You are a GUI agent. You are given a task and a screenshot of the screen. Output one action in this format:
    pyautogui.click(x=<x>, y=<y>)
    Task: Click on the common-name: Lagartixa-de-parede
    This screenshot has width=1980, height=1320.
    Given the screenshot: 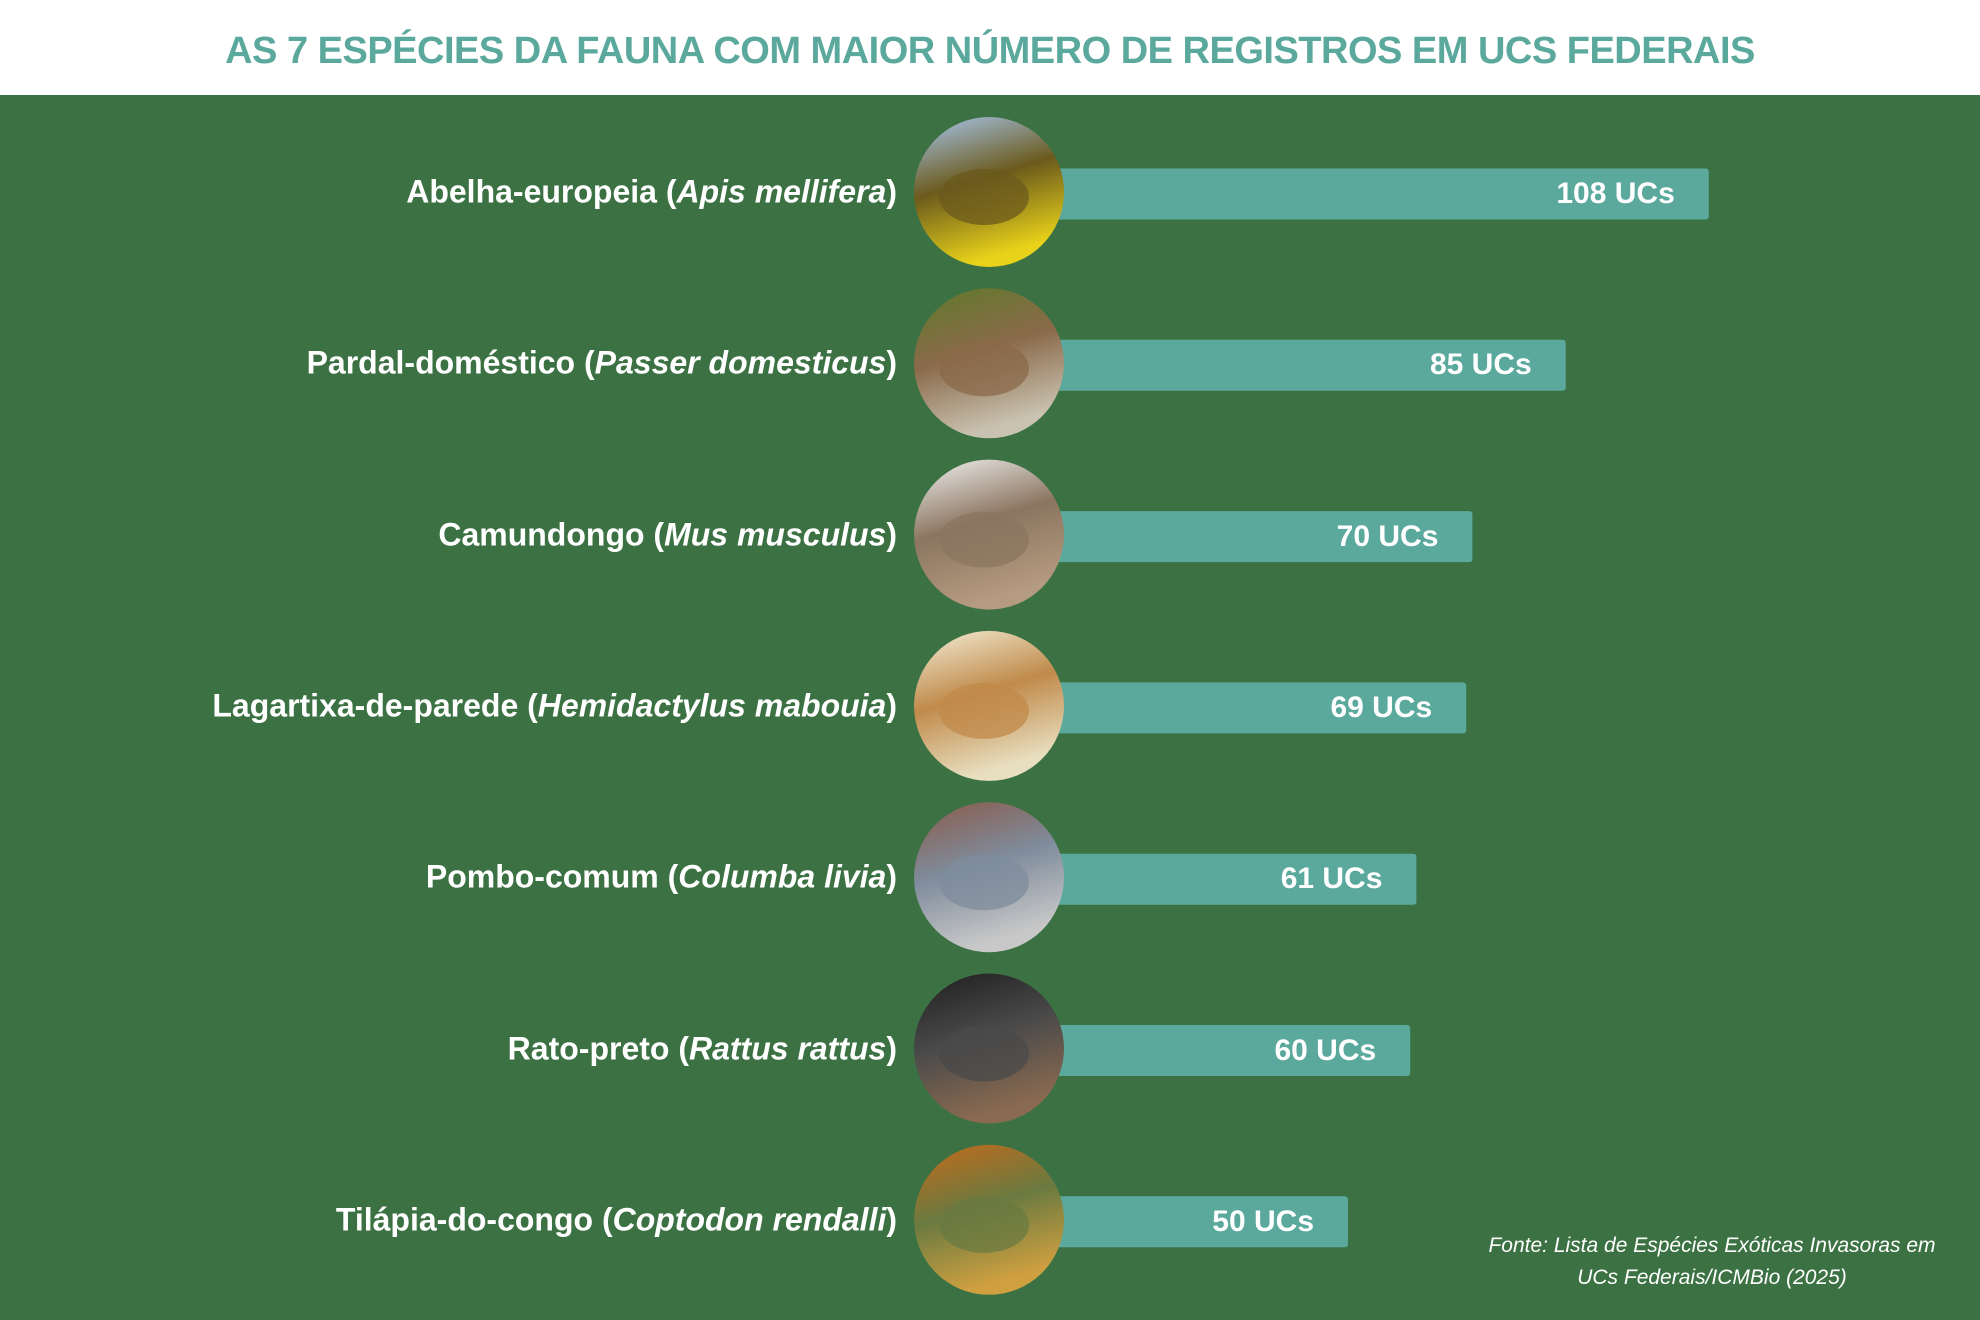 What is the action you would take?
    pyautogui.click(x=365, y=705)
    